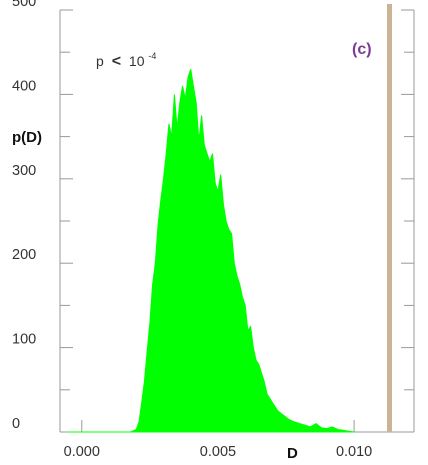 The height and width of the screenshot is (465, 428). What do you see at coordinates (24, 171) in the screenshot?
I see `y-tick-label: 300` at bounding box center [24, 171].